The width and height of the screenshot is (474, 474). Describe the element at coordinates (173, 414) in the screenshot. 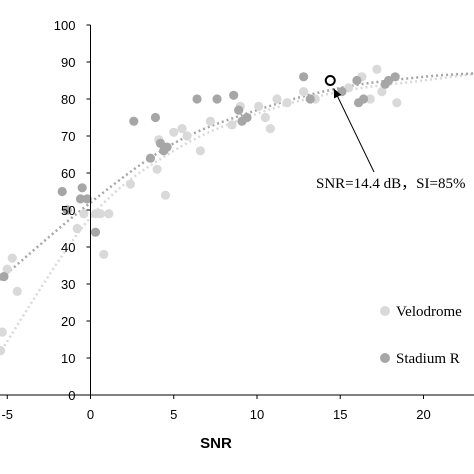

I see `x-tick-label: 5` at that location.